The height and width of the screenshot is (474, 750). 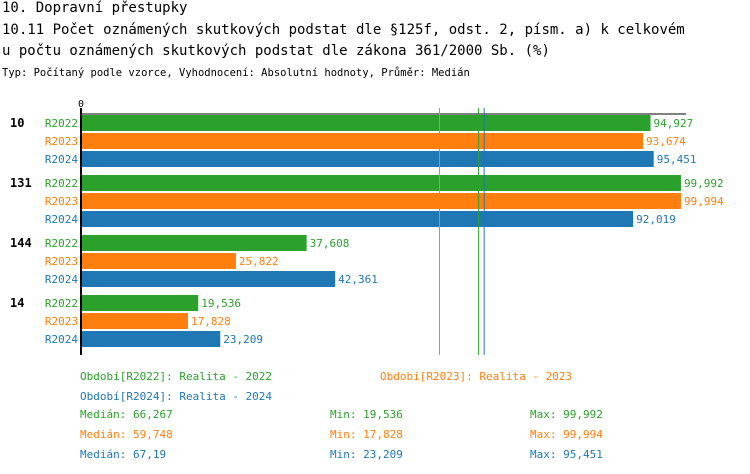 I want to click on data-label: 42,361, so click(x=358, y=279).